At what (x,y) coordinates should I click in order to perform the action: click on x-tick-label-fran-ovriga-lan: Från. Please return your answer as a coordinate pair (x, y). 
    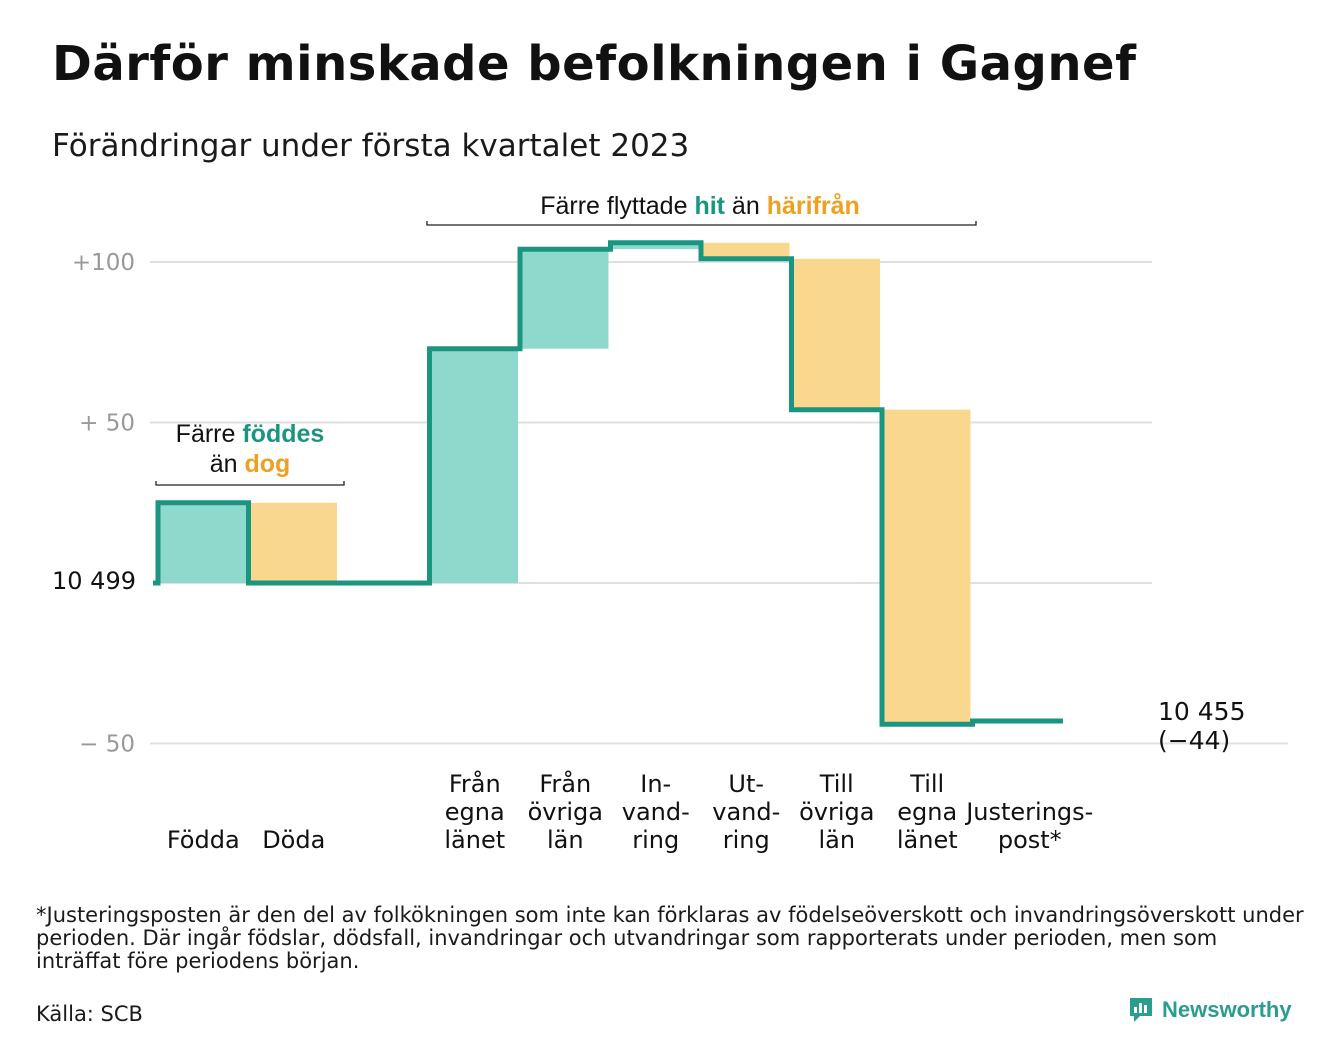
    Looking at the image, I should click on (565, 783).